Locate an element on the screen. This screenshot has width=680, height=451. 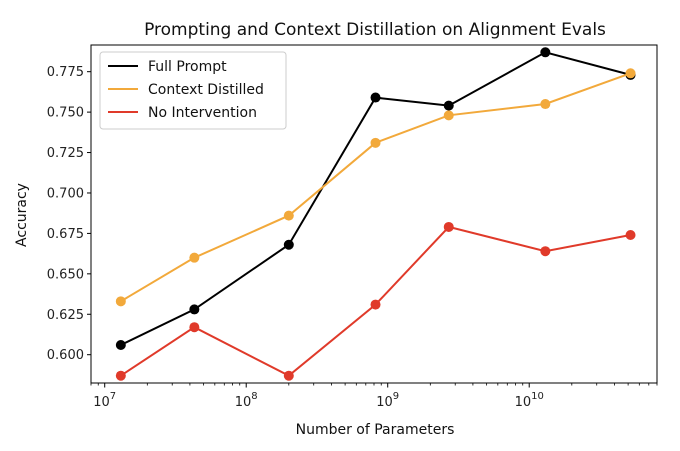
legend-label: No Intervention is located at coordinates (202, 113).